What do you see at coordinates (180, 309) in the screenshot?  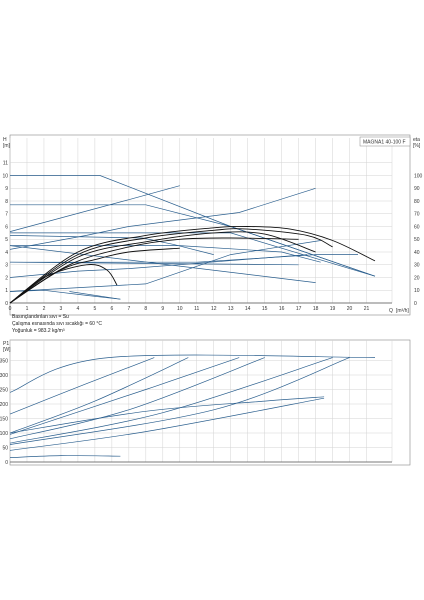 I see `x-tick-label: 10` at bounding box center [180, 309].